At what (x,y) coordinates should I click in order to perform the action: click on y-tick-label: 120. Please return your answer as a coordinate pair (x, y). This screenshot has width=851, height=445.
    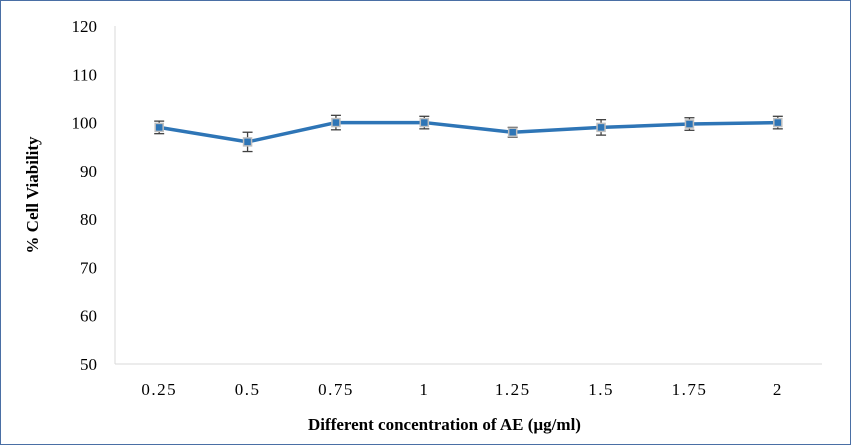
    Looking at the image, I should click on (85, 26).